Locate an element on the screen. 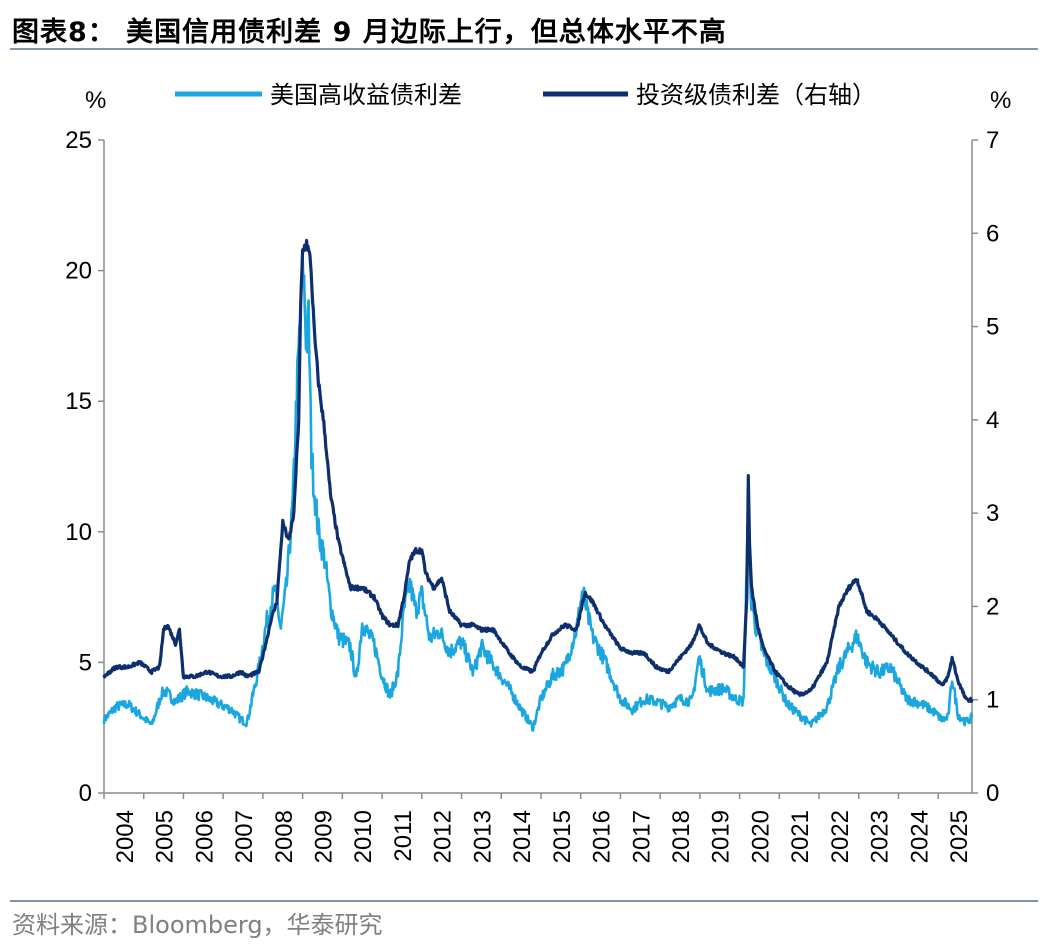 The width and height of the screenshot is (1044, 944). x-tick-label: 2015 is located at coordinates (562, 836).